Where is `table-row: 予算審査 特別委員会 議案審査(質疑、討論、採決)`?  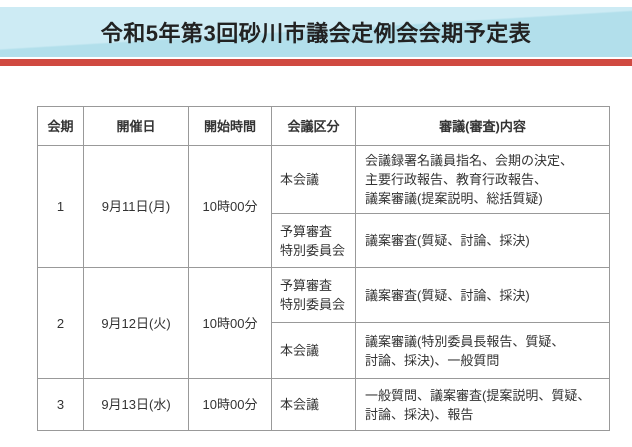
table-row: 予算審査 特別委員会 議案審査(質疑、討論、採決) is located at coordinates (324, 240).